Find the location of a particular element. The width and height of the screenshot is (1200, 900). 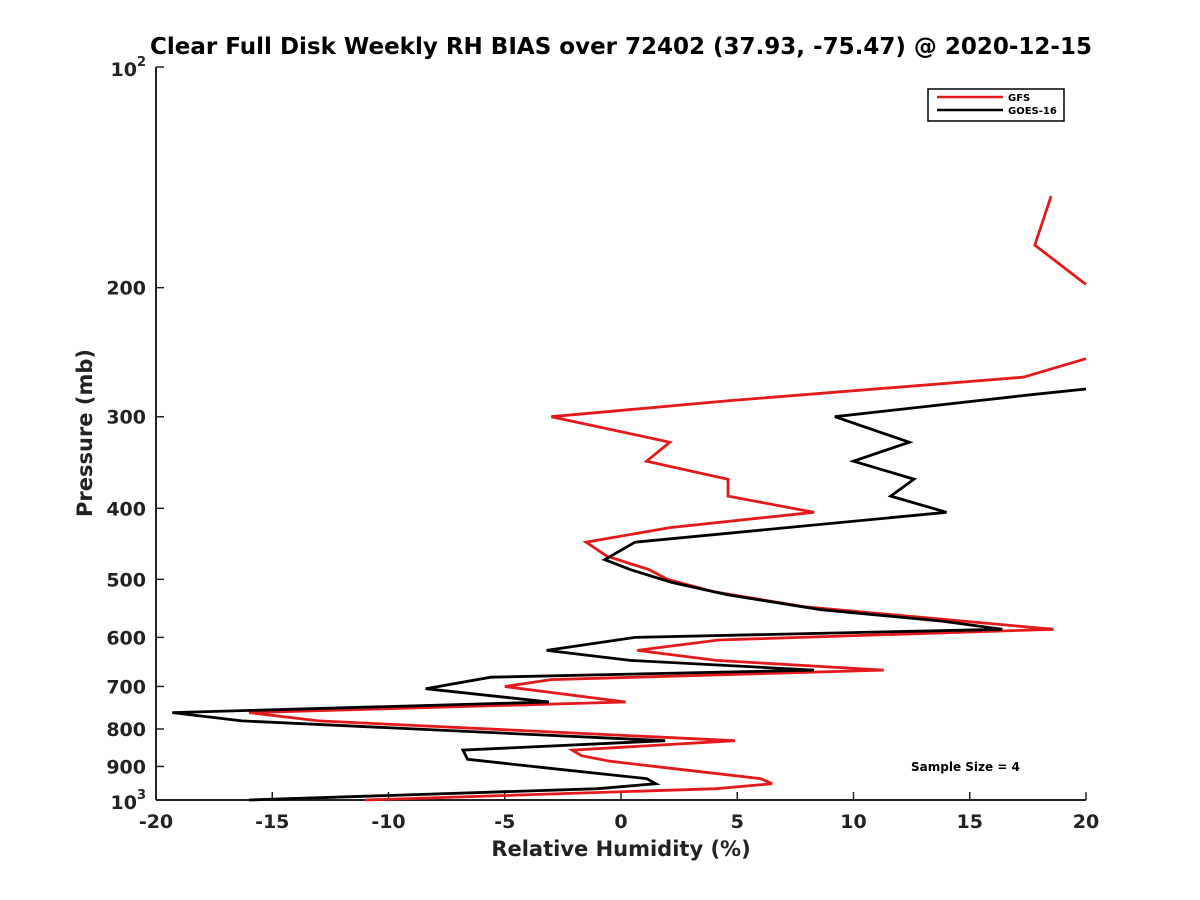

series-line-gfs is located at coordinates (1060, 240).